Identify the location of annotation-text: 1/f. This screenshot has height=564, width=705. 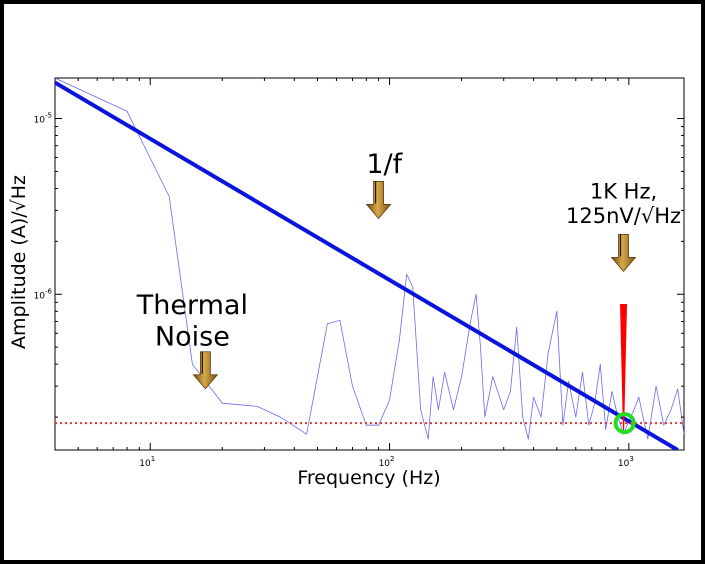
(384, 164).